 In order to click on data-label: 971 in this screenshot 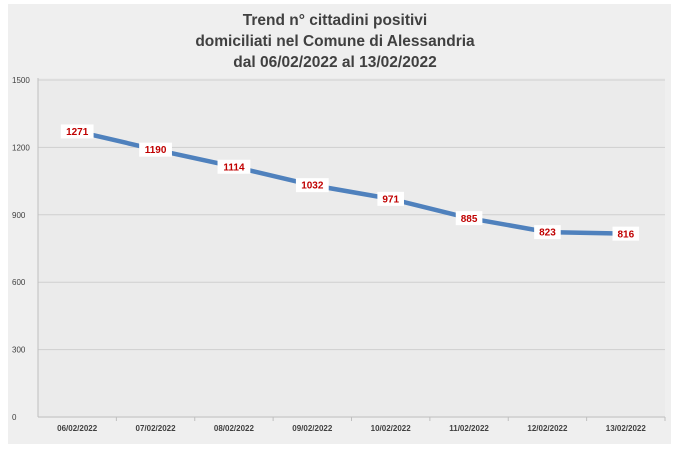, I will do `click(390, 198)`.